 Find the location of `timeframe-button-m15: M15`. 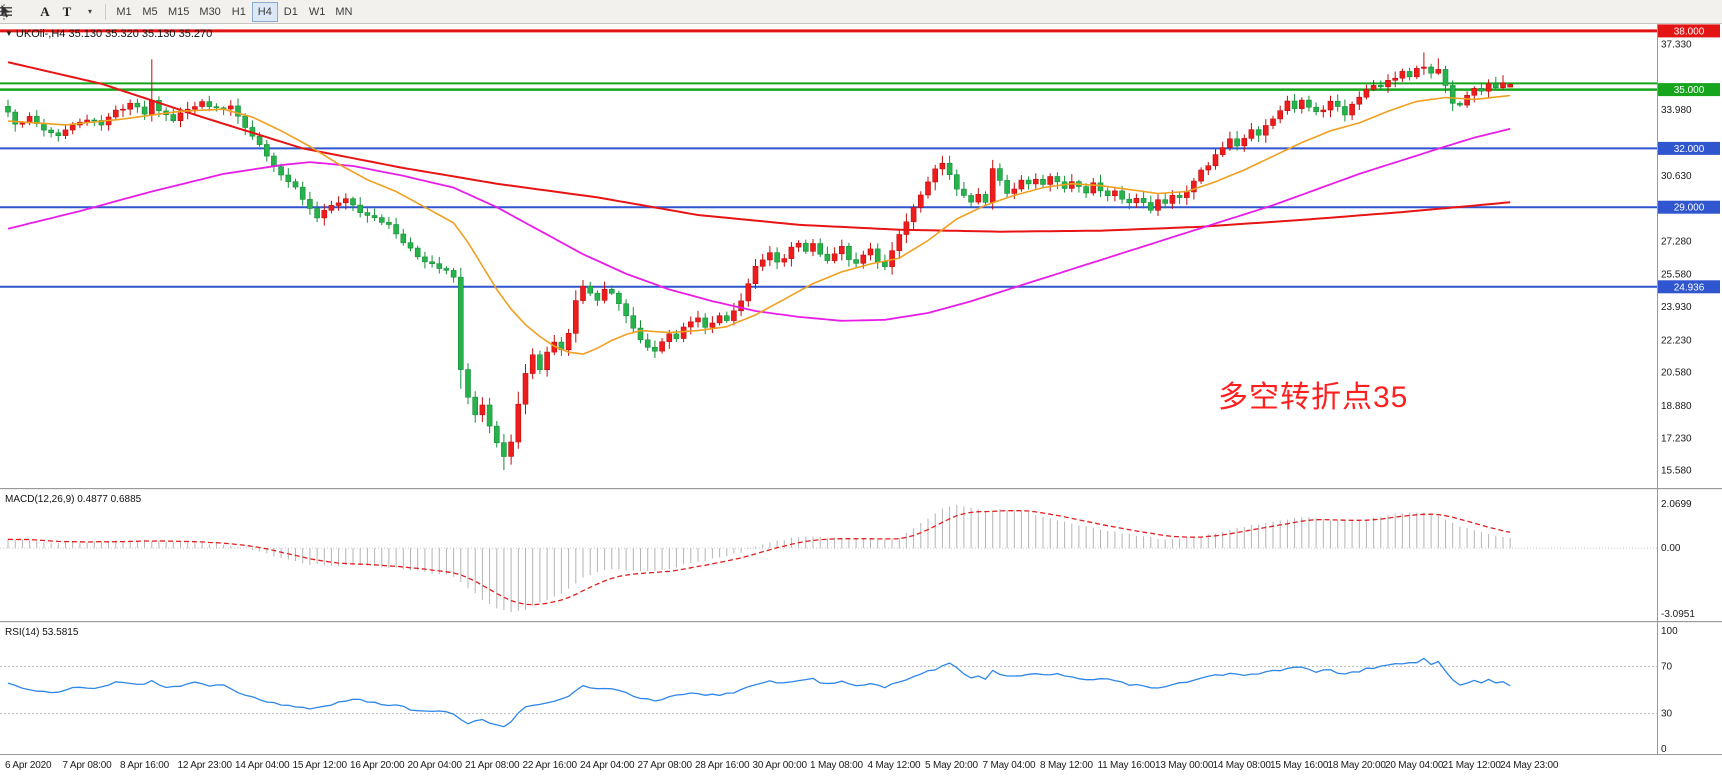

timeframe-button-m15: M15 is located at coordinates (178, 12).